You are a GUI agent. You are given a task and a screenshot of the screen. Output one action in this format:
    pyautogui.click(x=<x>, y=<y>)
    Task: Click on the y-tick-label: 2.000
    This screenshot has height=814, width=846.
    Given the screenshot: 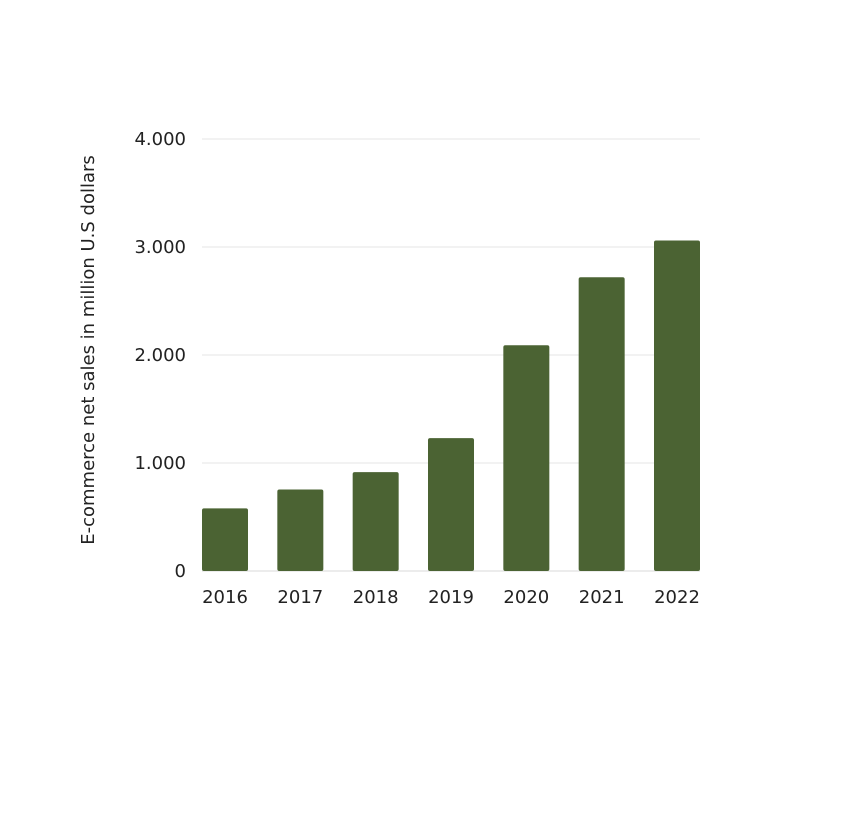 What is the action you would take?
    pyautogui.click(x=160, y=355)
    